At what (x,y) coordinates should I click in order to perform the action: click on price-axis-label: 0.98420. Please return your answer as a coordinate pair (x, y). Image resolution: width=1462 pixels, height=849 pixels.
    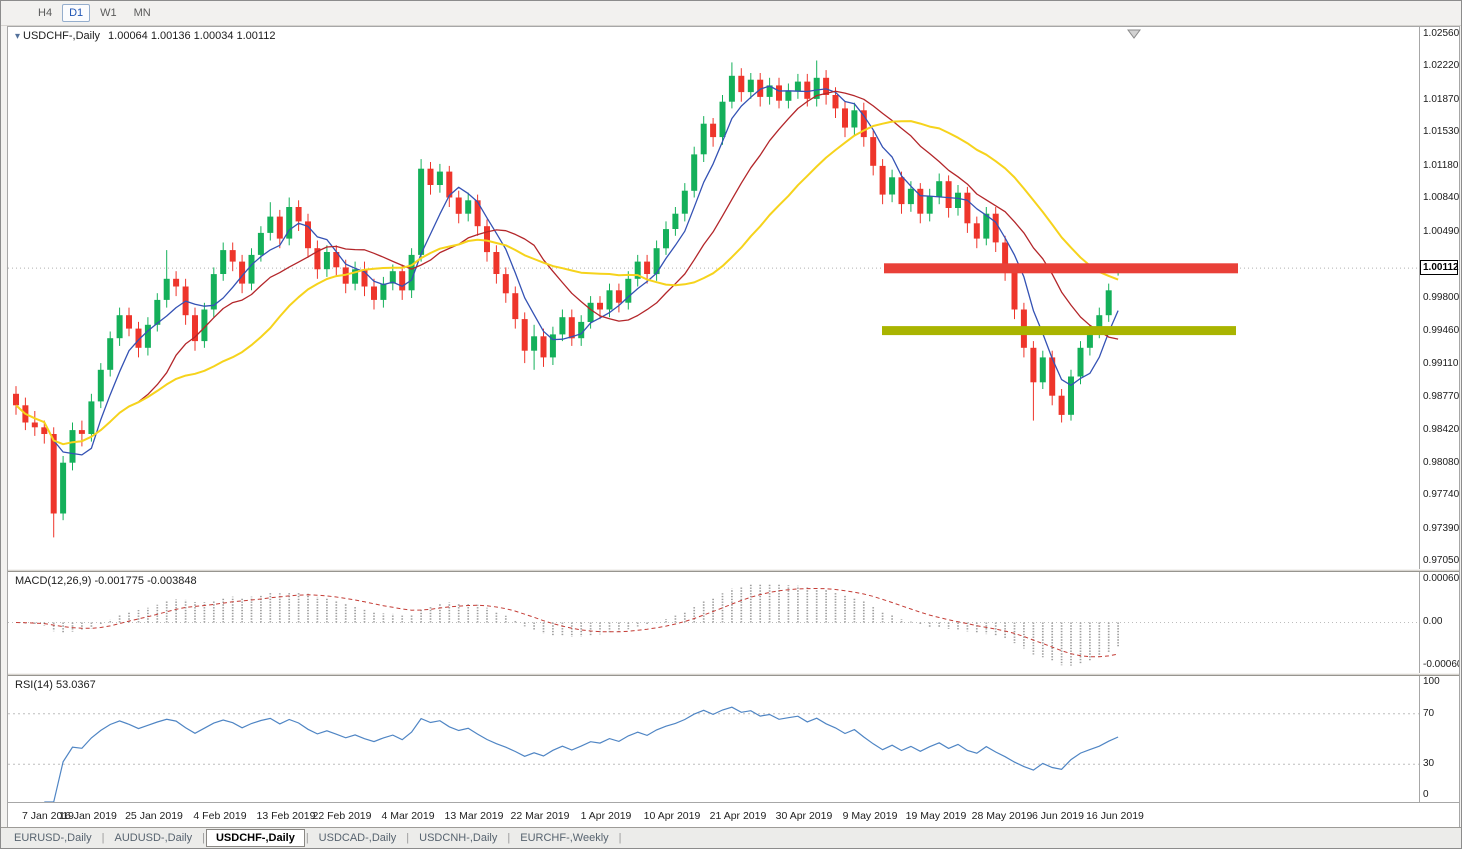
    Looking at the image, I should click on (1441, 429).